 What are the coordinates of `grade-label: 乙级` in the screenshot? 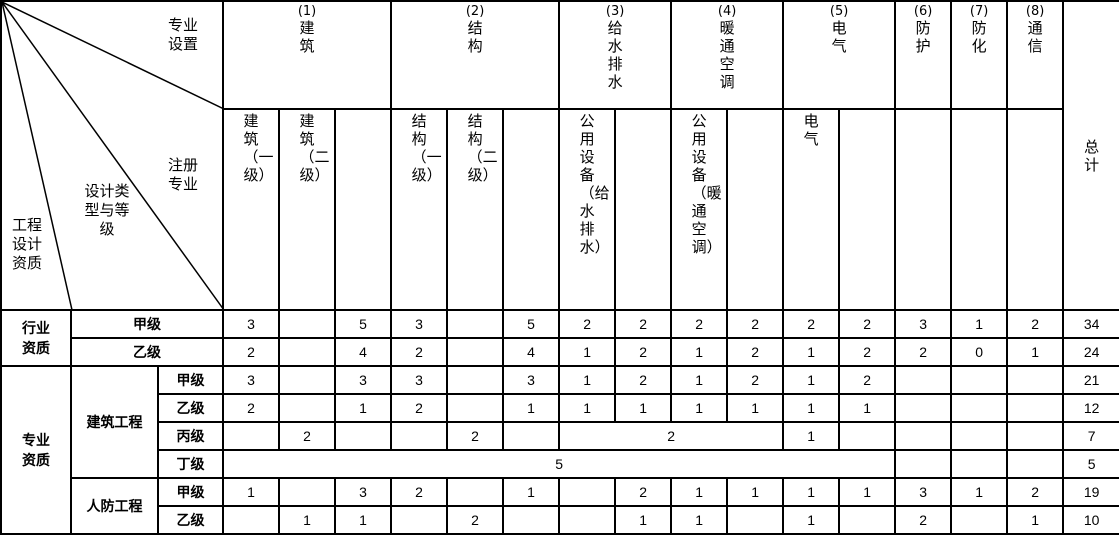 It's located at (190, 408).